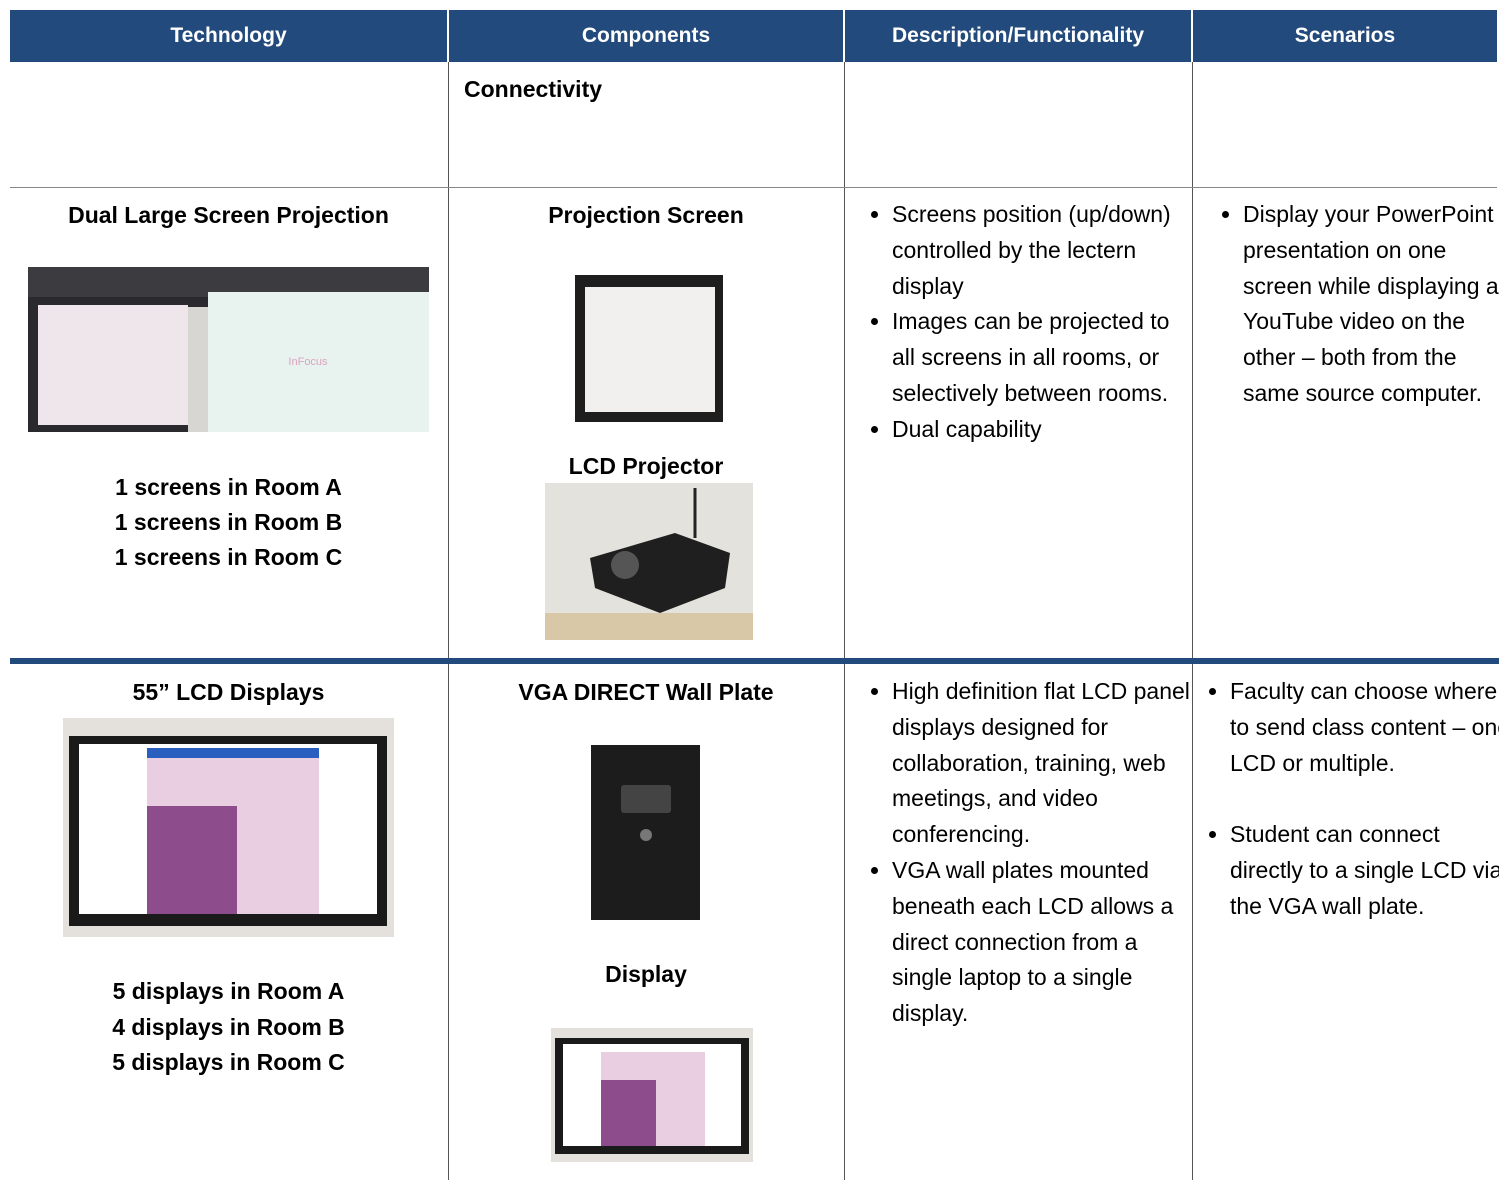  What do you see at coordinates (228, 487) in the screenshot?
I see `technology-note: 1 screens in Room A` at bounding box center [228, 487].